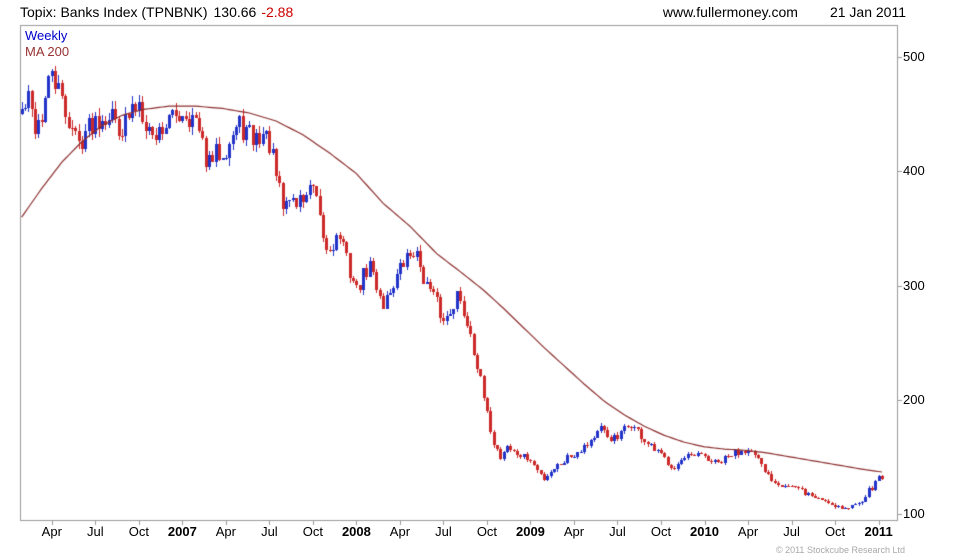 This screenshot has height=560, width=980. I want to click on chart-legend: Weekly MA 200, so click(47, 44).